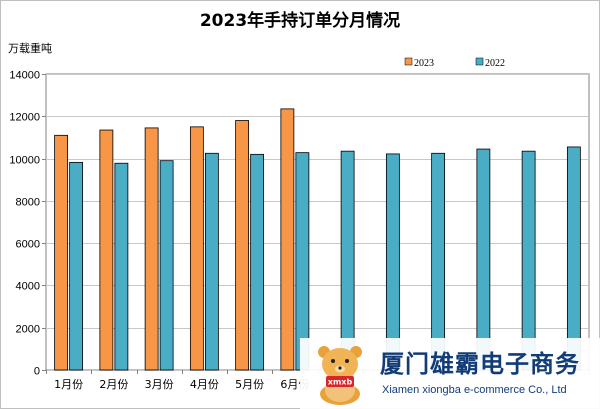  I want to click on company-english-name: Xiamen xiongba e-commerce Co., Ltd, so click(474, 390).